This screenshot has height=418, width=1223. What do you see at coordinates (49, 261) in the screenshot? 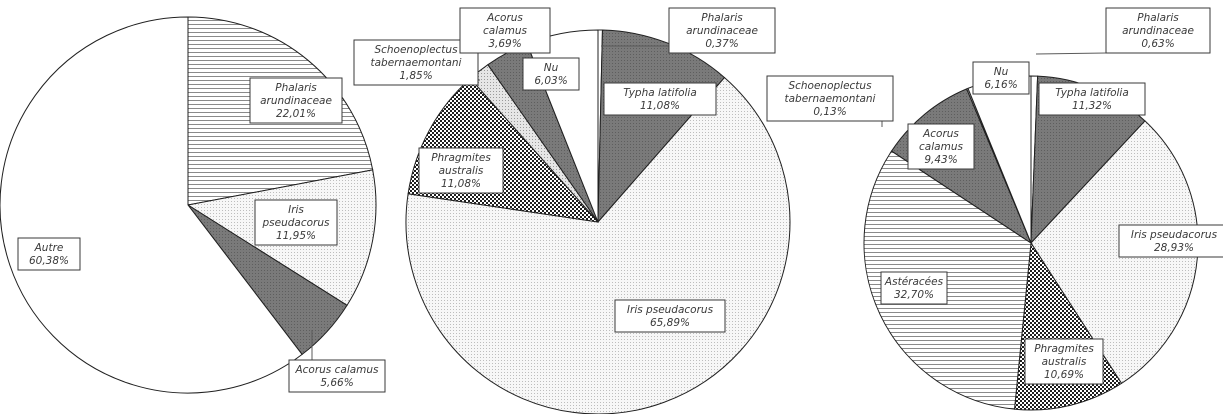
I see `slice-percent-text: 60,38%` at bounding box center [49, 261].